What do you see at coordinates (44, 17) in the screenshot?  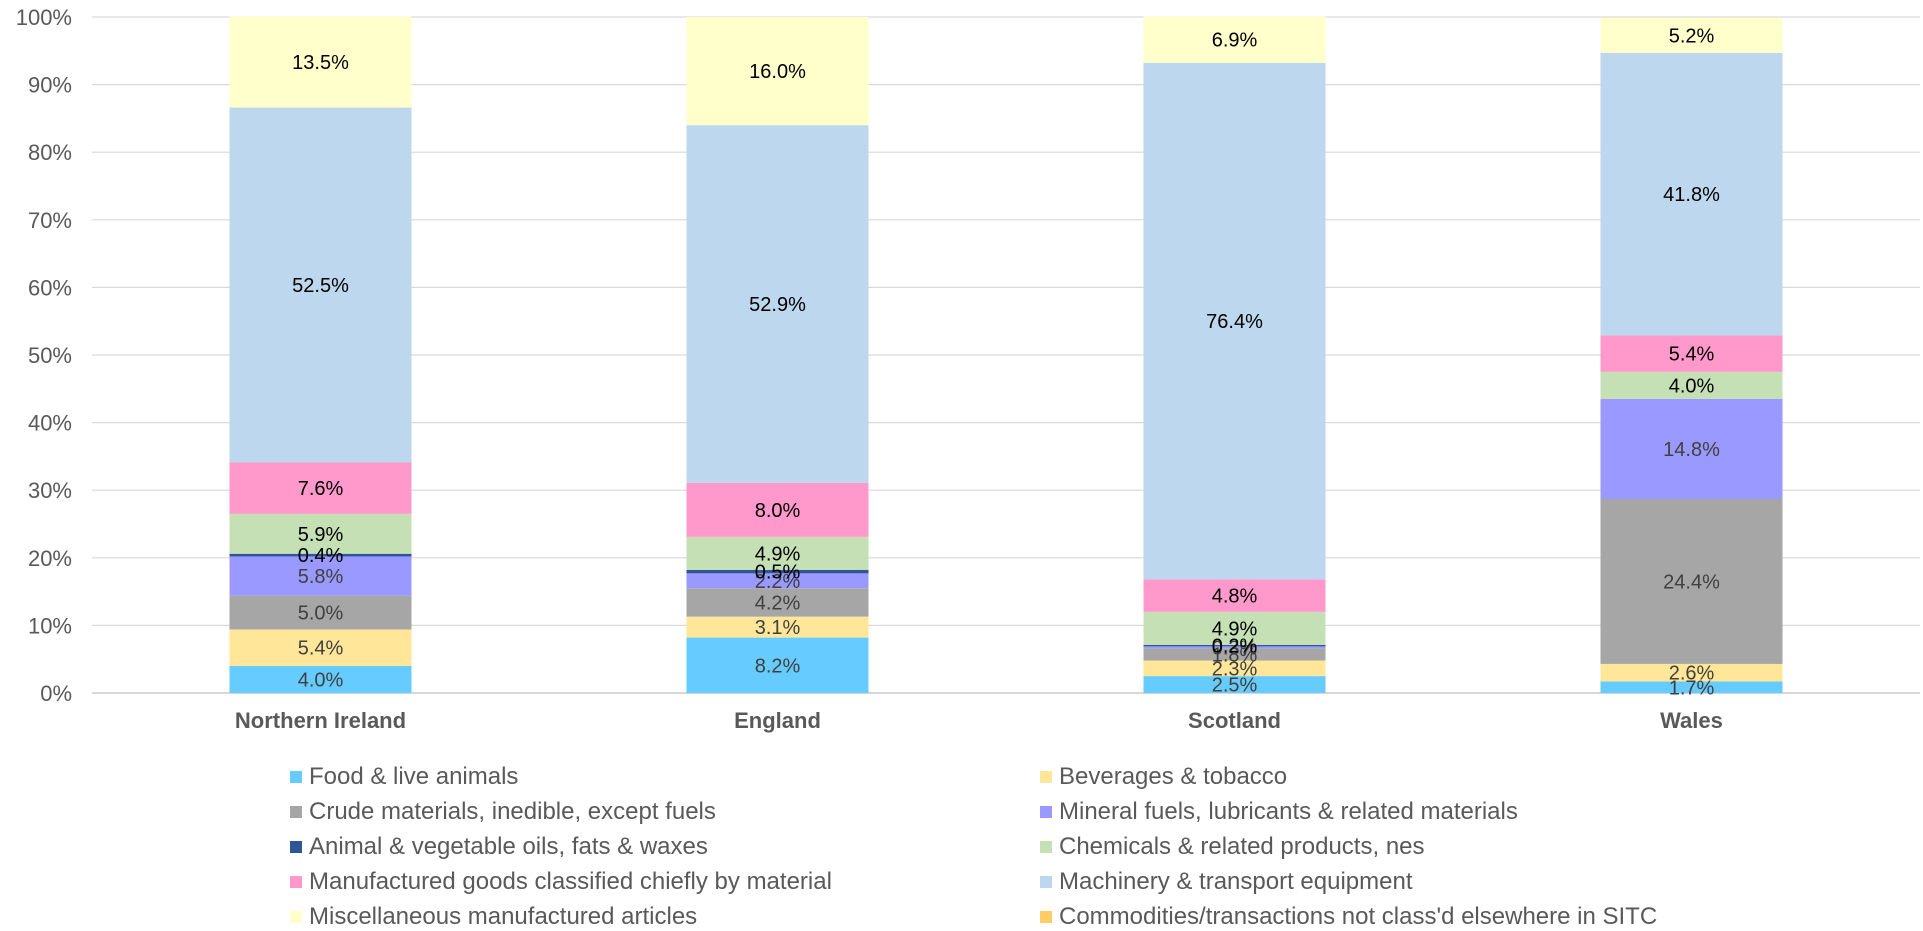 I see `y-tick-label: 100%` at bounding box center [44, 17].